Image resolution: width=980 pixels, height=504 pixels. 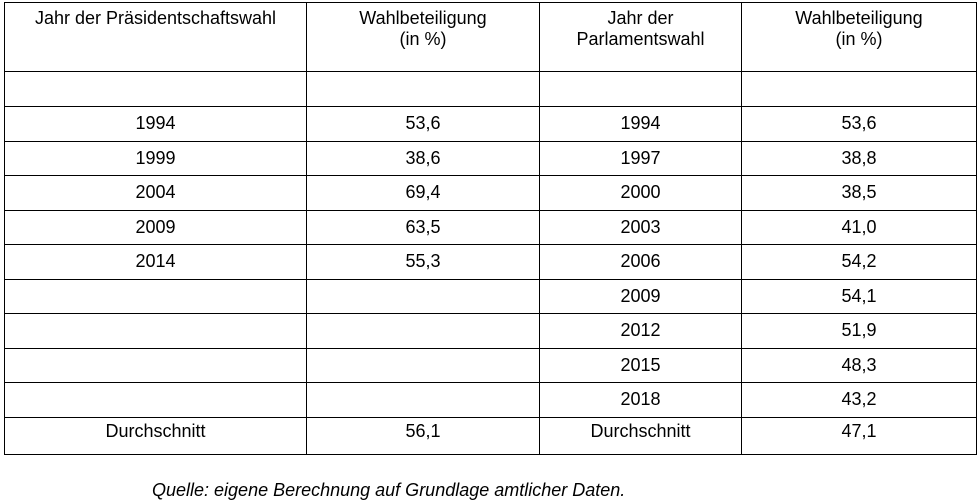 What do you see at coordinates (640, 365) in the screenshot?
I see `cell-parliamentary-year: 2015` at bounding box center [640, 365].